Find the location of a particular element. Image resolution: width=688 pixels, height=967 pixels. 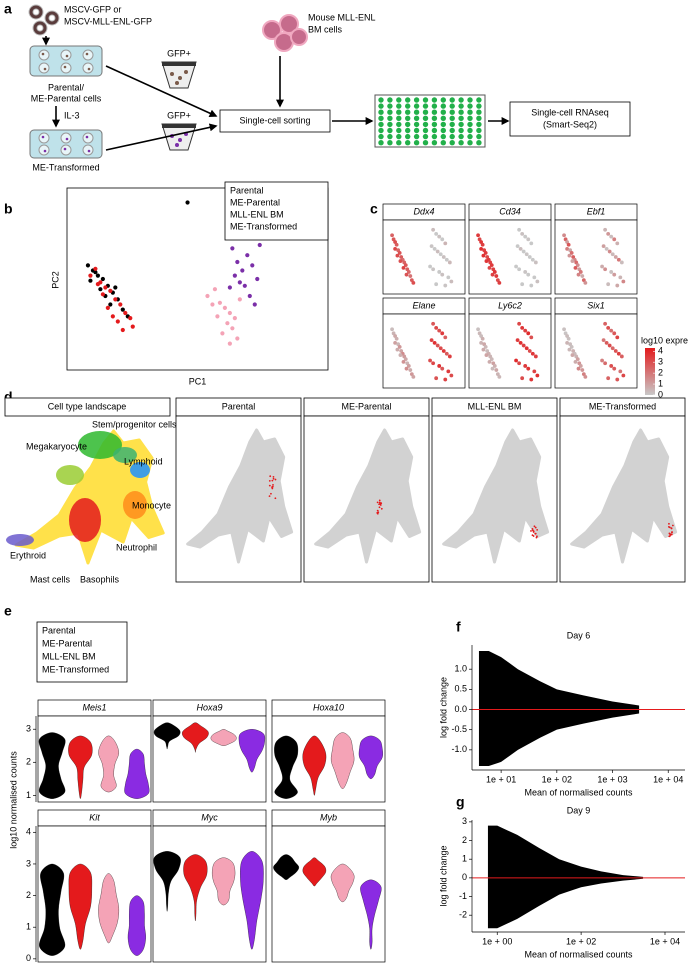

x-axis-label: Mean of normalised counts is located at coordinates (578, 792).